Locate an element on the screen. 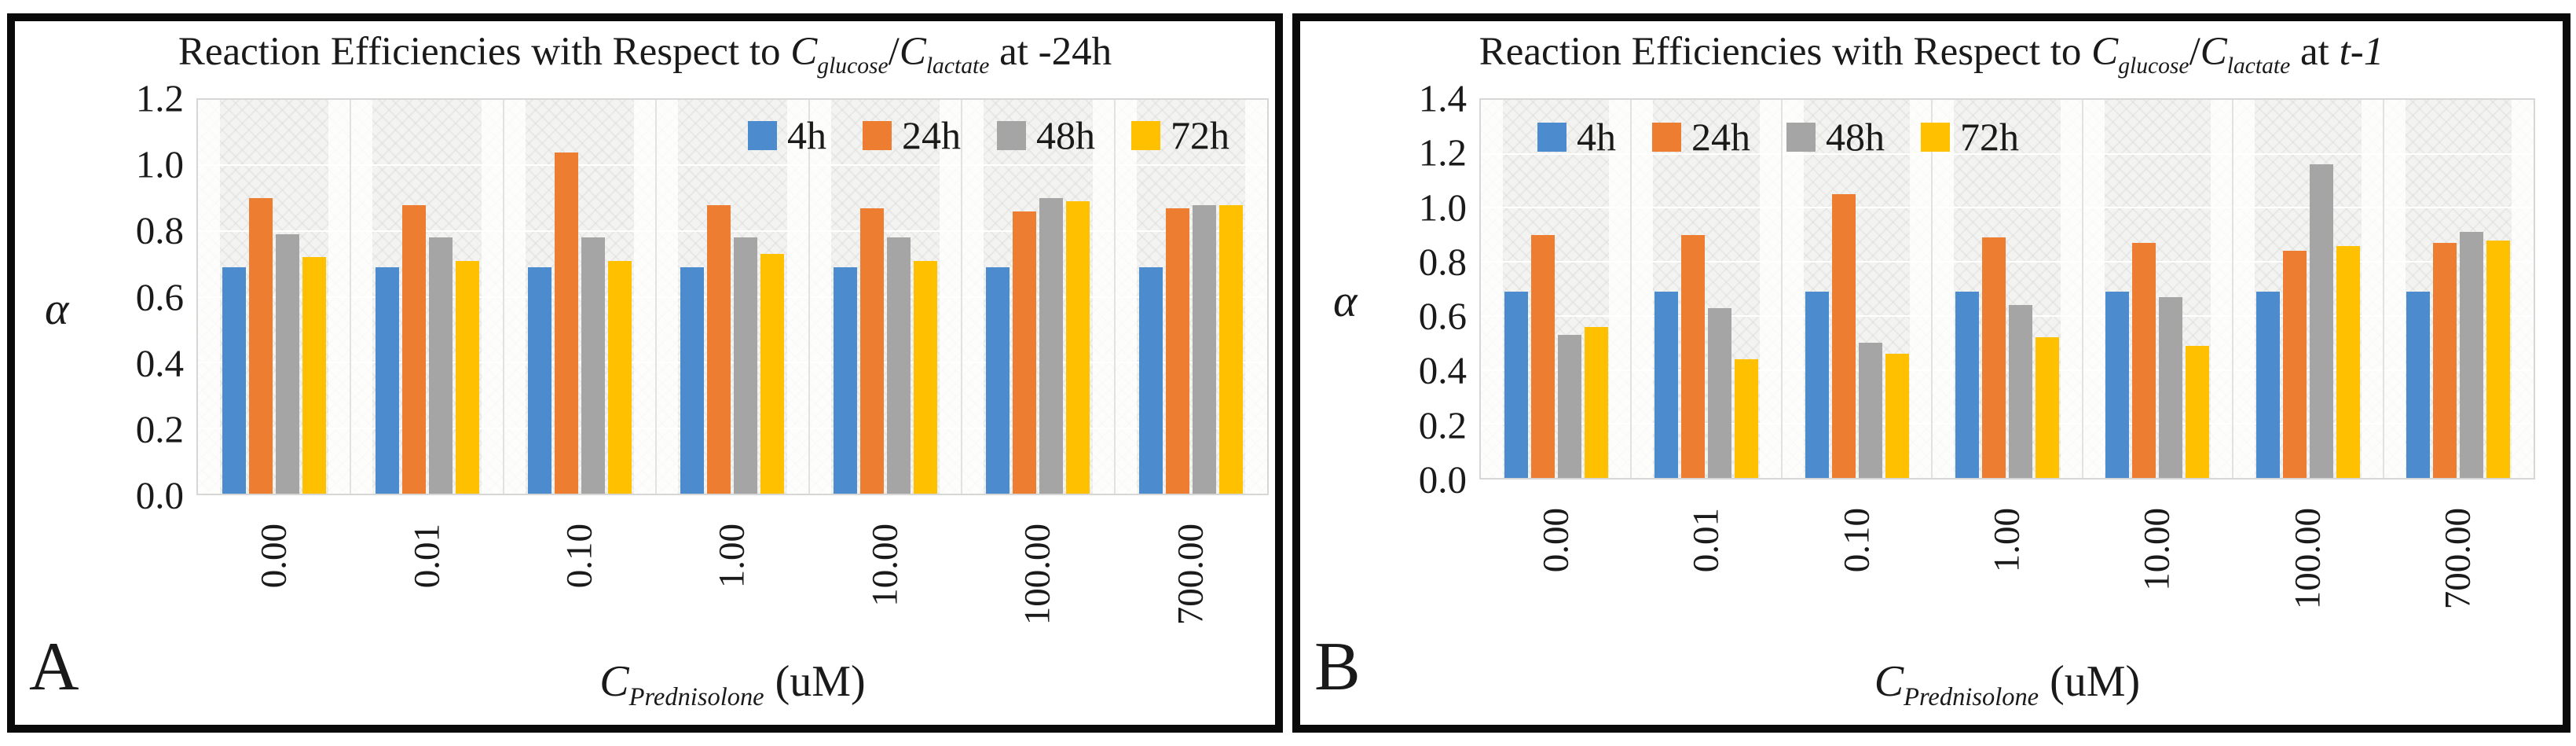 Image resolution: width=2576 pixels, height=746 pixels. bar-group-100.00: 100.00 is located at coordinates (1038, 362).